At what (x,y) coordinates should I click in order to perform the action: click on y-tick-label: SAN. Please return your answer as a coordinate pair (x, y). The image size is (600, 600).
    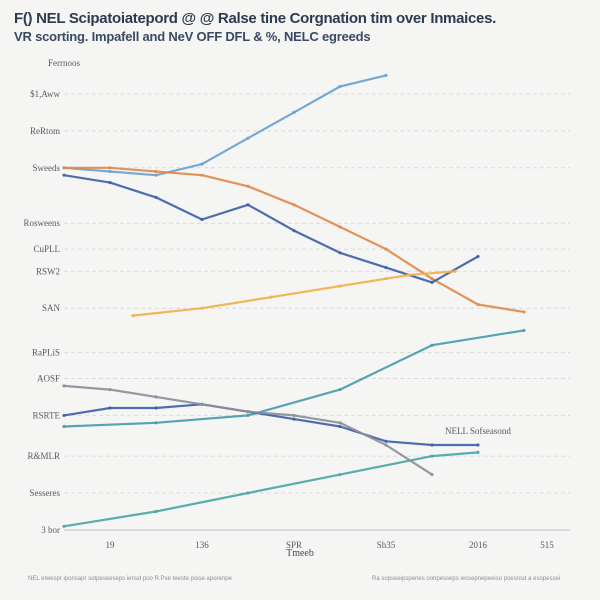
    Looking at the image, I should click on (51, 308).